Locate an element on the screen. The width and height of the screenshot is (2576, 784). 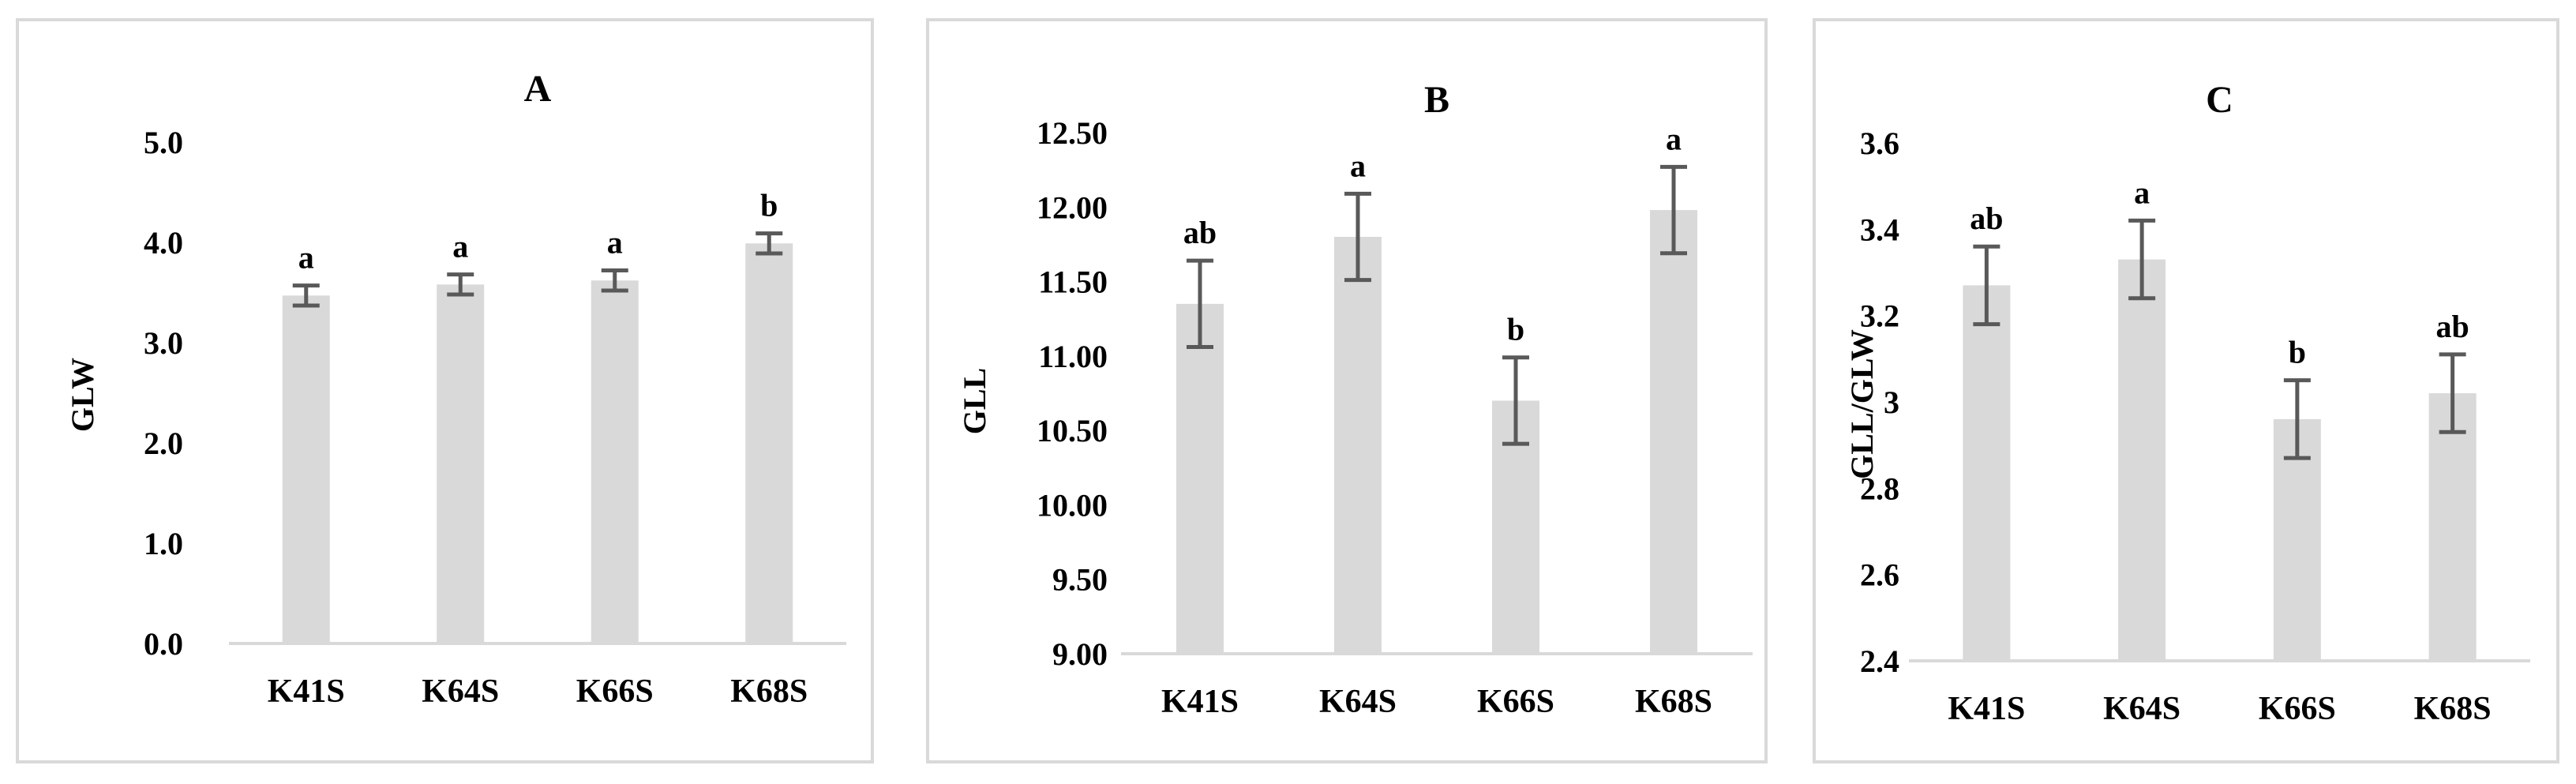
y-tick-label: 3.2 is located at coordinates (1879, 316).